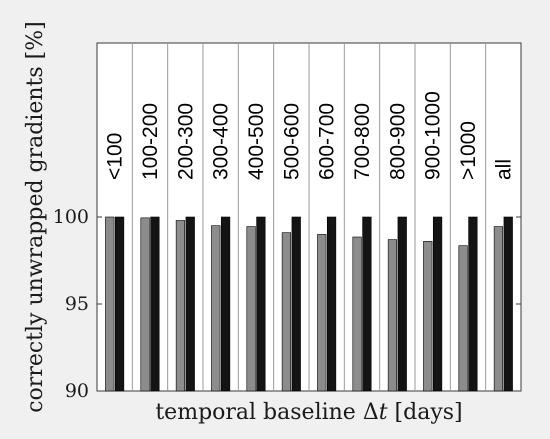  Describe the element at coordinates (77, 304) in the screenshot. I see `y-tick-label: 95` at that location.